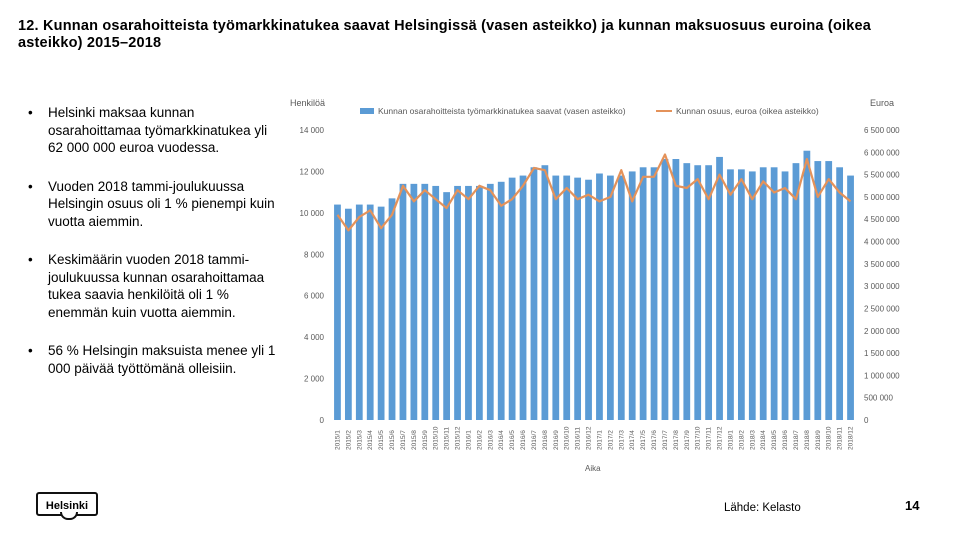 The image size is (960, 540). What do you see at coordinates (314, 337) in the screenshot?
I see `y-tick-label: 4 000` at bounding box center [314, 337].